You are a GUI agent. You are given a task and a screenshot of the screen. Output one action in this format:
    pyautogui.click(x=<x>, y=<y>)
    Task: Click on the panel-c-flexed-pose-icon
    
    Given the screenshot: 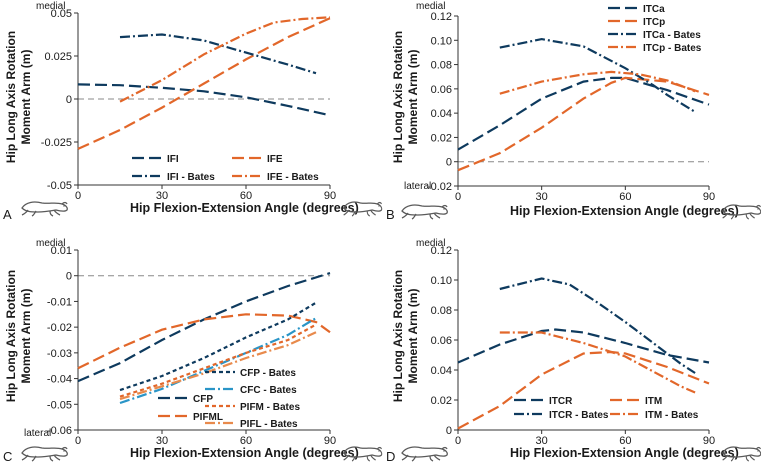 What is the action you would take?
    pyautogui.click(x=362, y=454)
    